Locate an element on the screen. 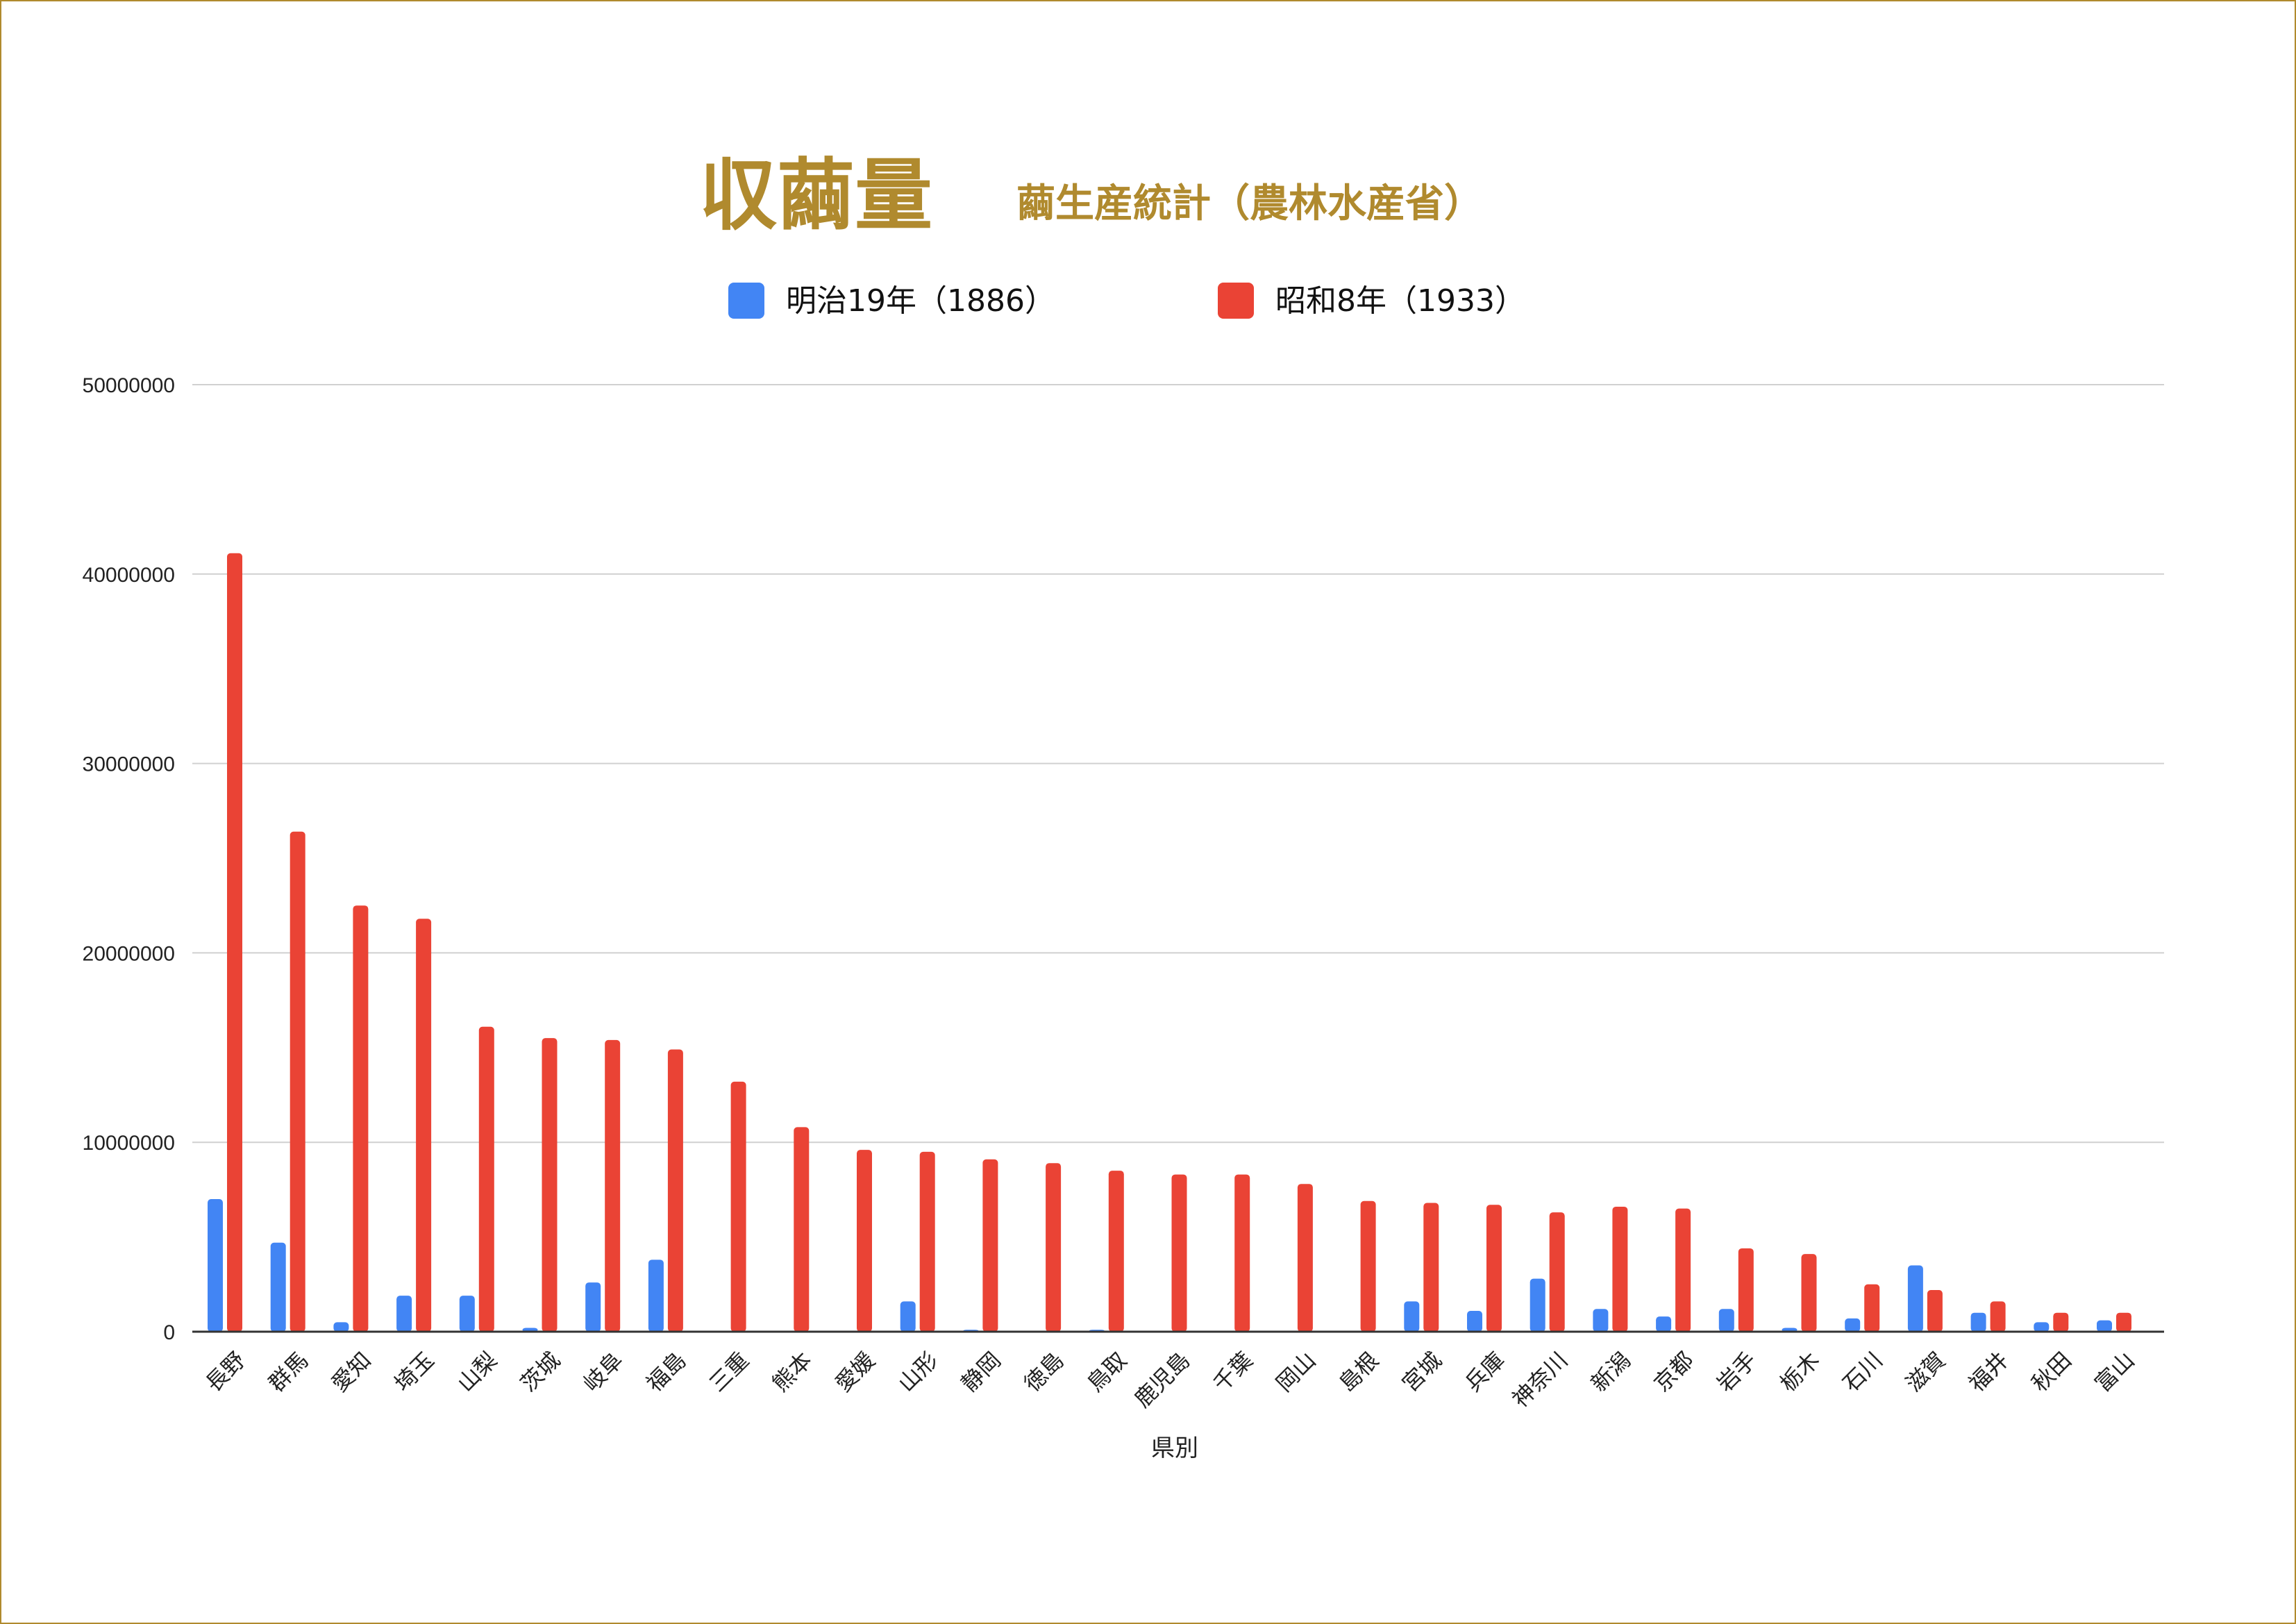 The width and height of the screenshot is (2296, 1624). x-tick-label: 山梨 is located at coordinates (477, 1372).